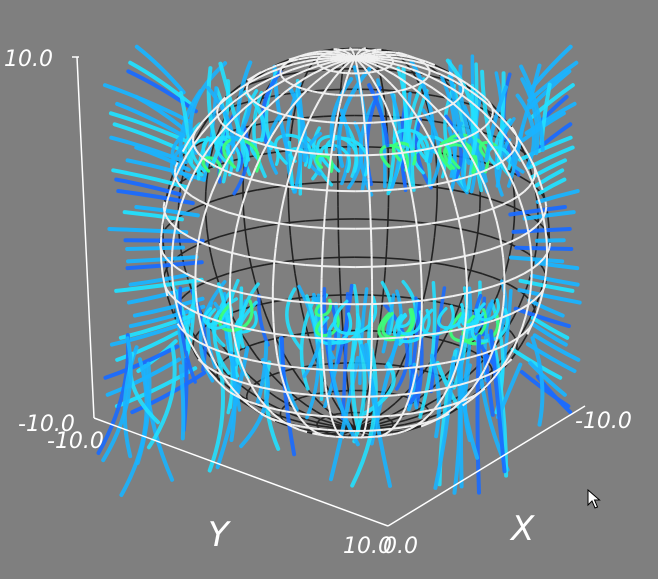 The height and width of the screenshot is (579, 658). I want to click on y-axis-title: Y, so click(219, 535).